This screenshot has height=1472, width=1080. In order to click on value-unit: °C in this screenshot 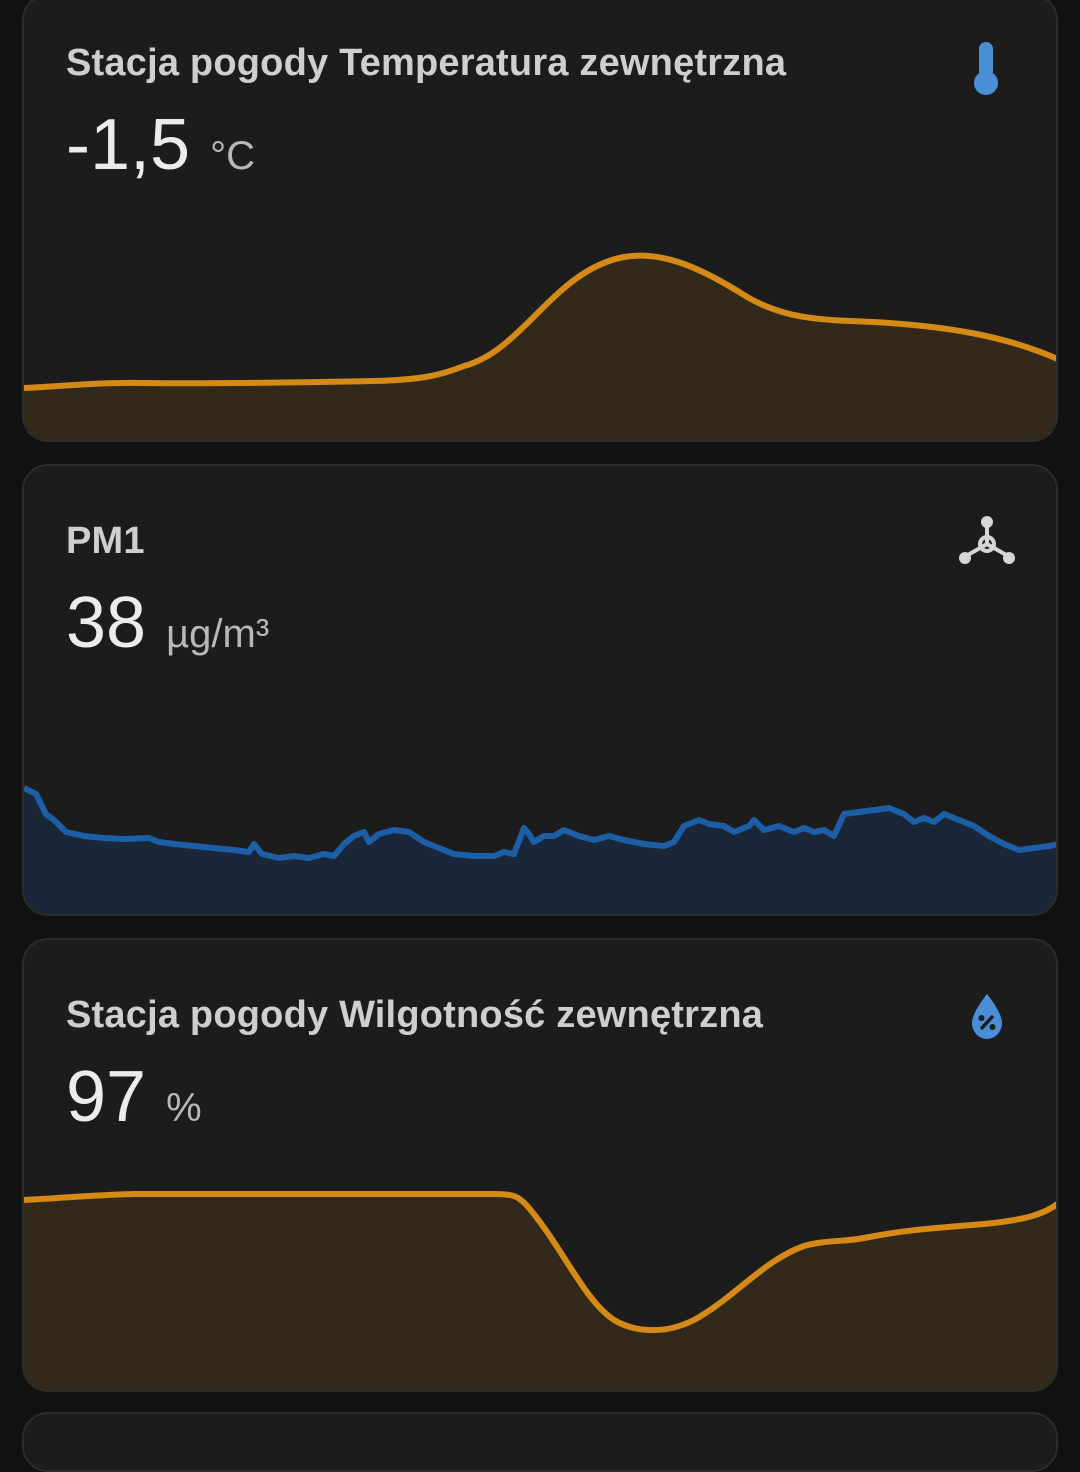, I will do `click(232, 156)`.